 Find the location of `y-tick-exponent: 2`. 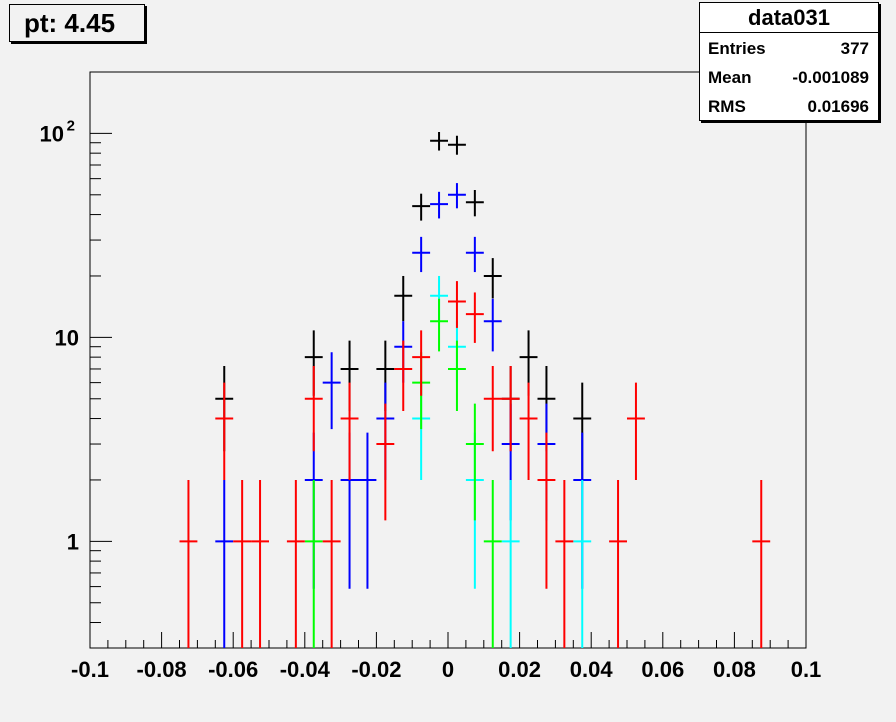

y-tick-exponent: 2 is located at coordinates (71, 125).